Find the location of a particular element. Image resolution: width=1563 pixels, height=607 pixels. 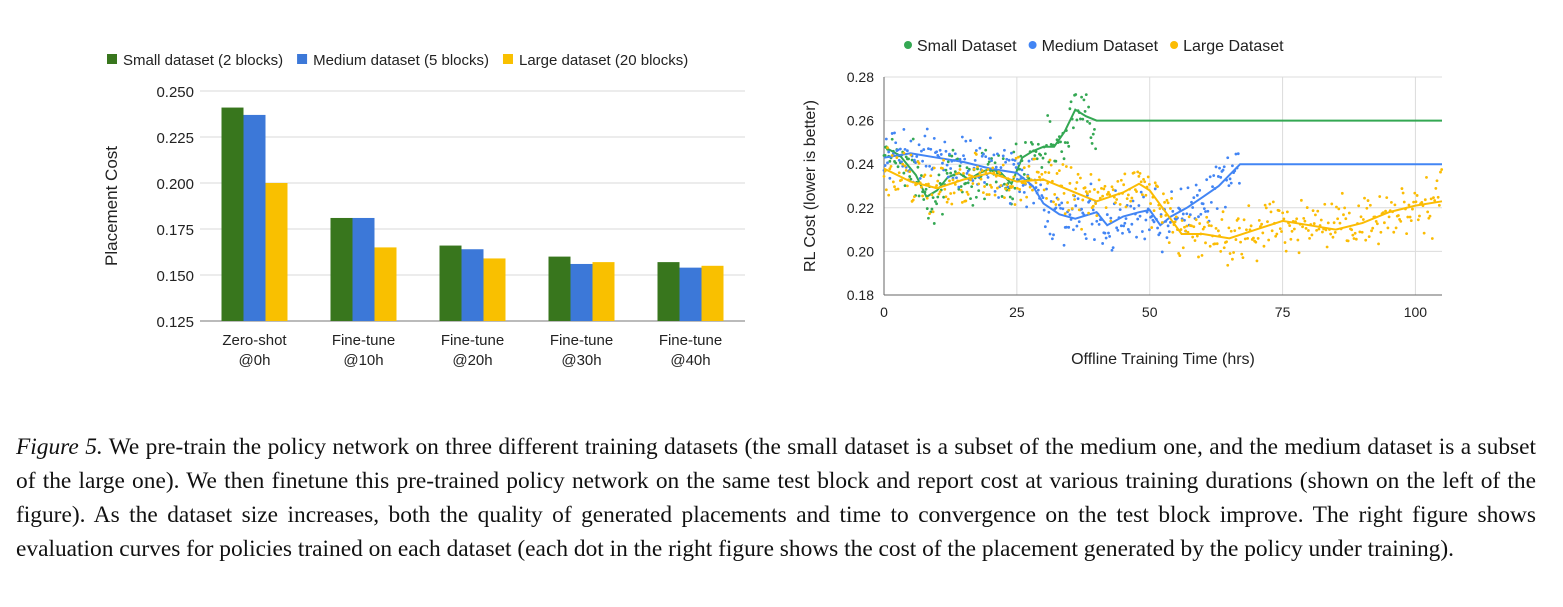

x-tick-label: Zero-shot is located at coordinates (254, 340).